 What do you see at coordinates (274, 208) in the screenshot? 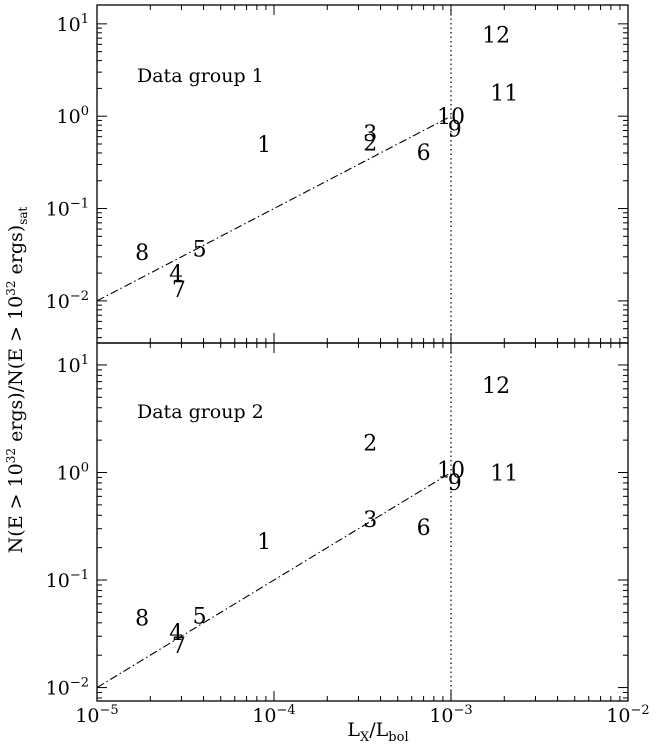
I see `fit-line` at bounding box center [274, 208].